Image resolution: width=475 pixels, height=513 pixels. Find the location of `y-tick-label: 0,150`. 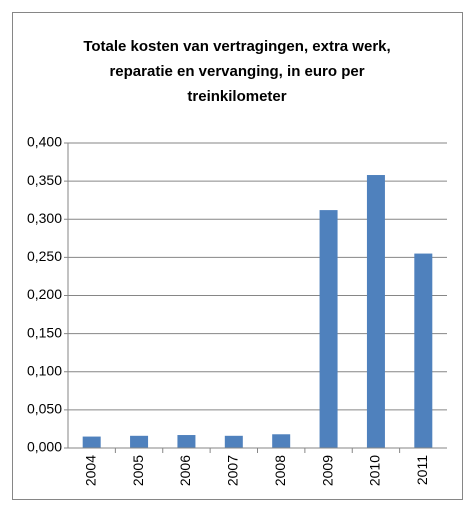

y-tick-label: 0,150 is located at coordinates (44, 332).